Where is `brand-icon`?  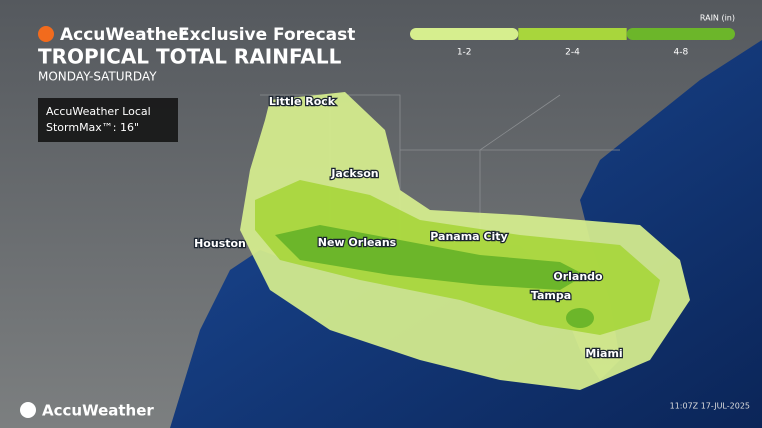 brand-icon is located at coordinates (46, 34).